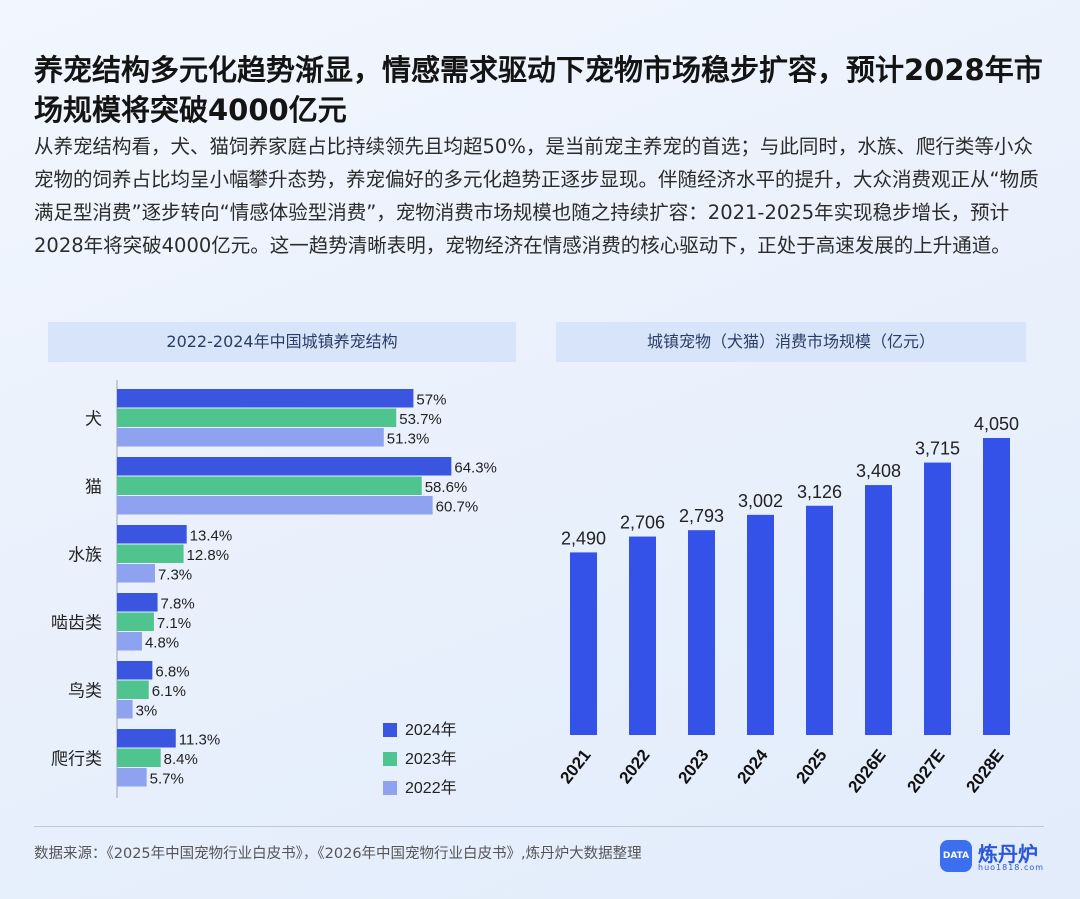 This screenshot has height=899, width=1080. What do you see at coordinates (539, 826) in the screenshot?
I see `footer-divider` at bounding box center [539, 826].